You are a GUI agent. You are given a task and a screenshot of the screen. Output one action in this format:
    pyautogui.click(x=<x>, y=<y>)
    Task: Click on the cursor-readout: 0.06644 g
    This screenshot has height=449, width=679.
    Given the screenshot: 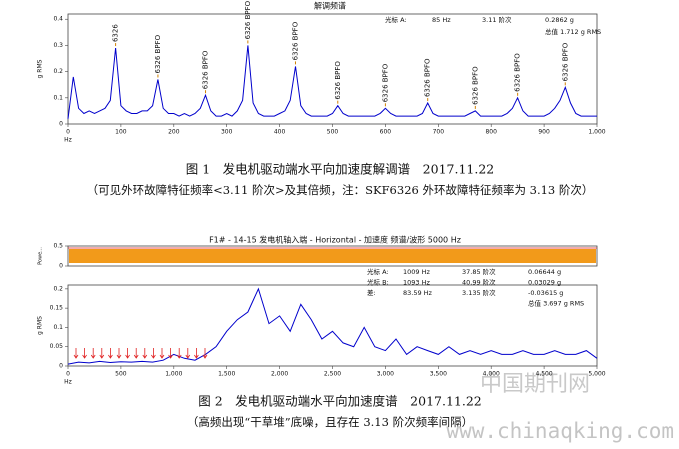 What is the action you would take?
    pyautogui.click(x=544, y=272)
    